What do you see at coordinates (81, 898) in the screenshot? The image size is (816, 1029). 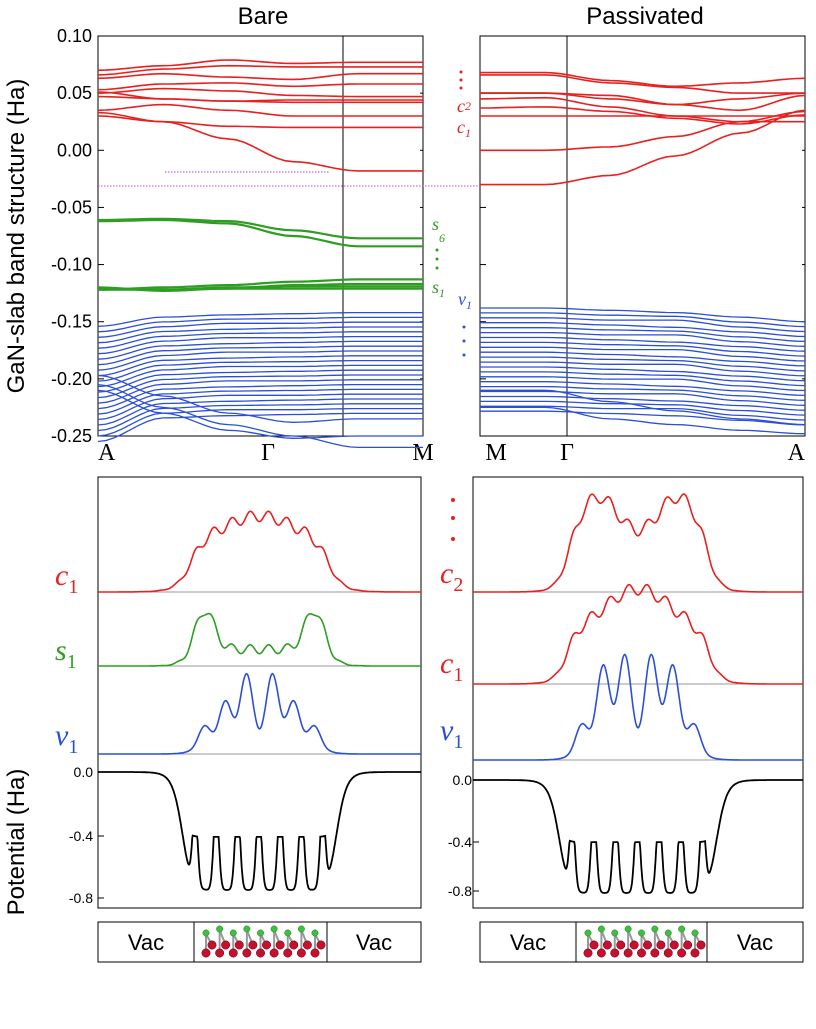 I see `svg-text: -0.8` at bounding box center [81, 898].